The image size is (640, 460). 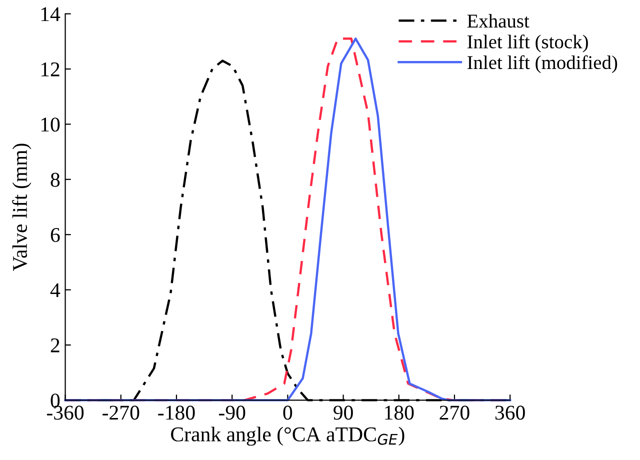 I want to click on x-tick-label: 360, so click(x=510, y=413).